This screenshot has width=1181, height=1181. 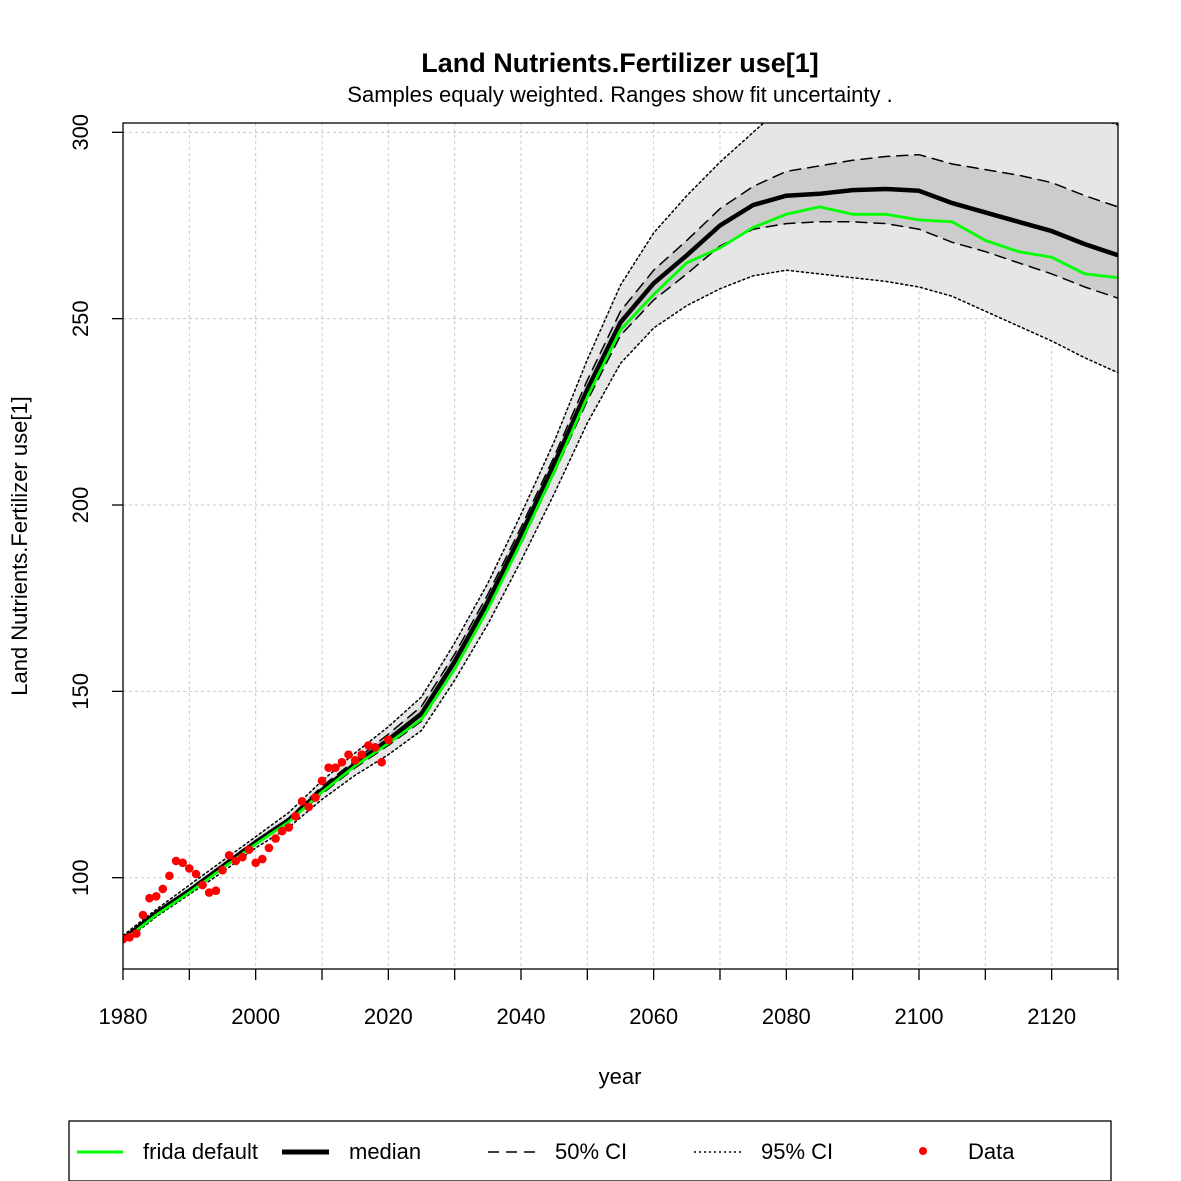 I want to click on legend-label-median: median, so click(x=385, y=1151).